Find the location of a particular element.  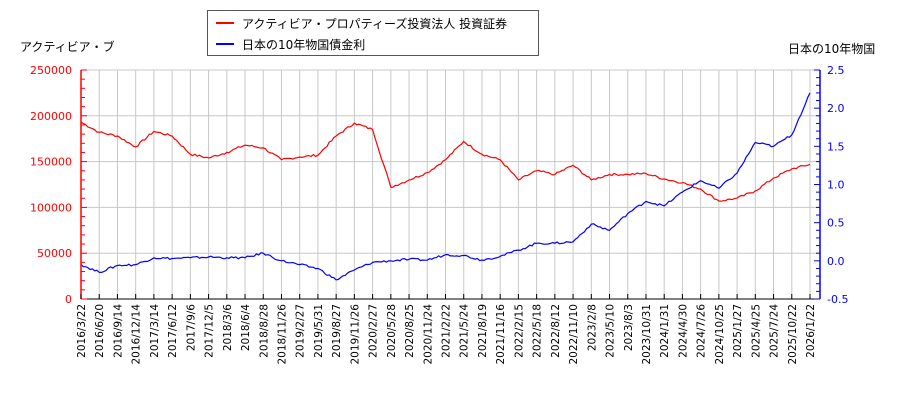

x-tick-label: 2016/9/14 is located at coordinates (118, 331).